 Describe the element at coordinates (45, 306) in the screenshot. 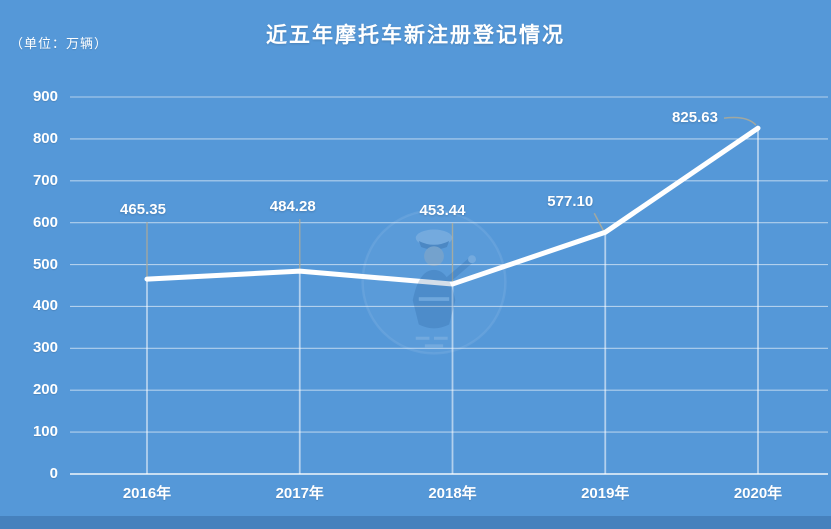

I see `y-tick-label: 400` at that location.